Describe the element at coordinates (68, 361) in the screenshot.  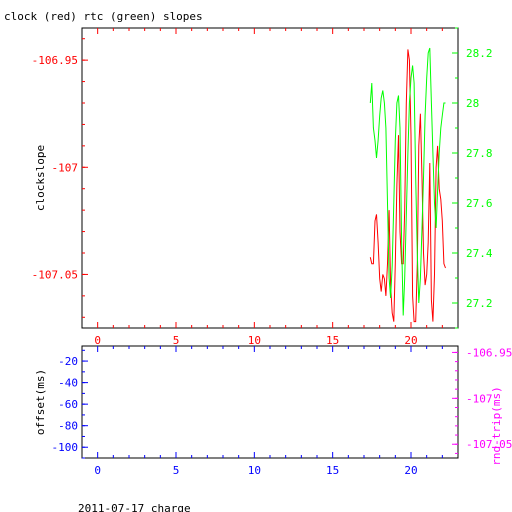
I see `y-tick-label: -20` at that location.